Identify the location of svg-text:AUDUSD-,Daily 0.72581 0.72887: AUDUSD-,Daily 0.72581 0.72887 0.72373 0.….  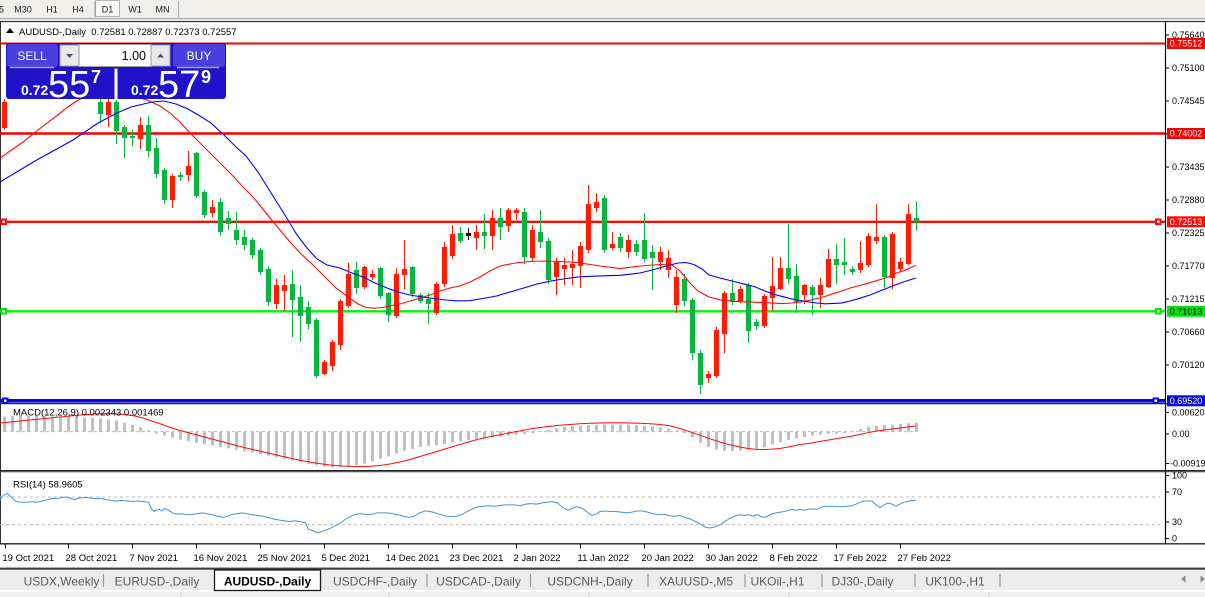
(128, 32).